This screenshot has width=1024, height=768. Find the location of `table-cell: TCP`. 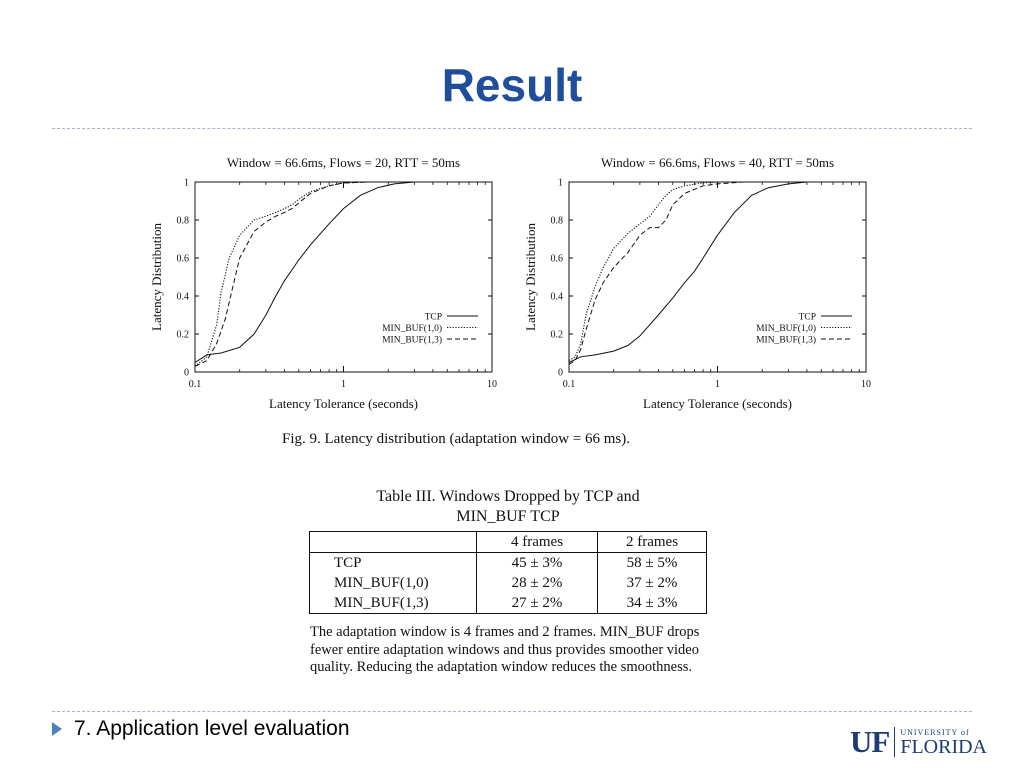

table-cell: TCP is located at coordinates (393, 562).